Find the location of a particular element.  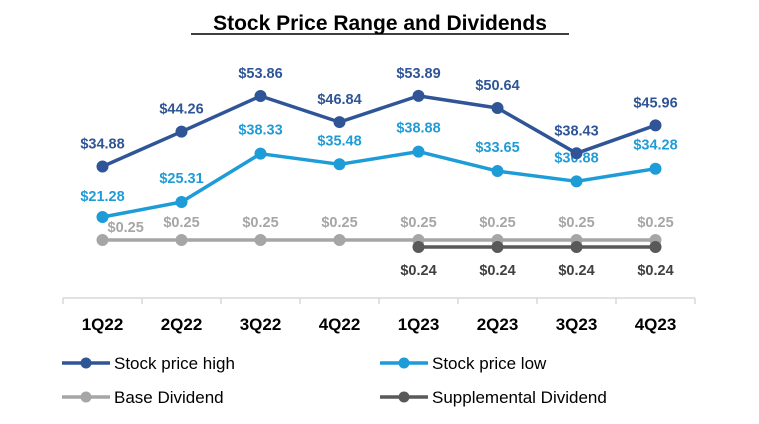

data-point-stock-price-low-1q22 is located at coordinates (102, 217).